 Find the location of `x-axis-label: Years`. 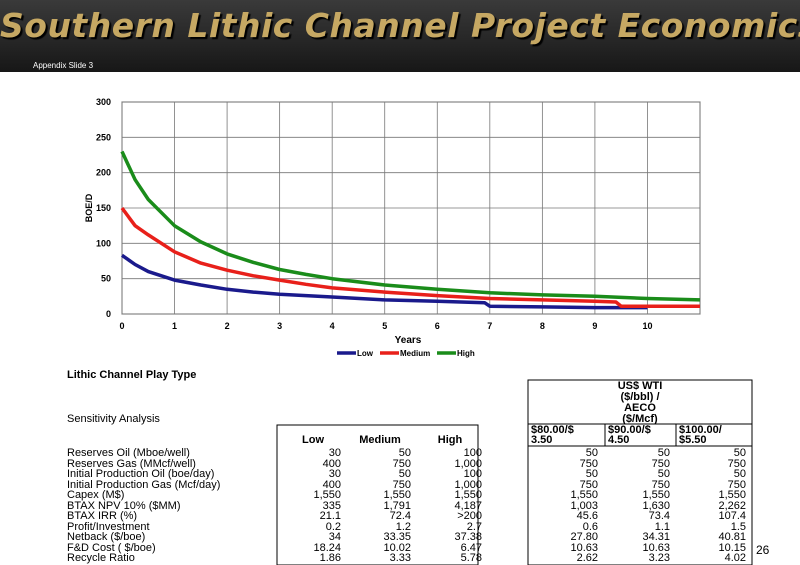

x-axis-label: Years is located at coordinates (408, 340).